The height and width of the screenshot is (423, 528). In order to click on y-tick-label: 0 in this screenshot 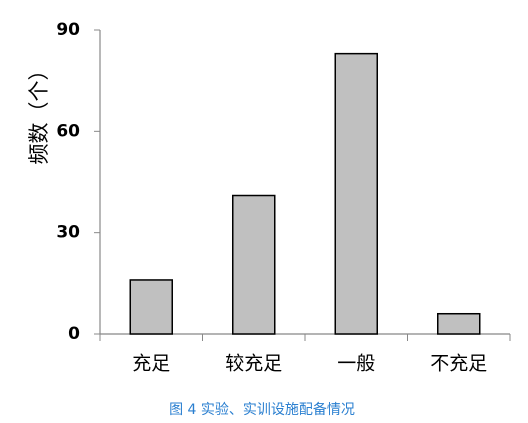, I will do `click(74, 334)`.